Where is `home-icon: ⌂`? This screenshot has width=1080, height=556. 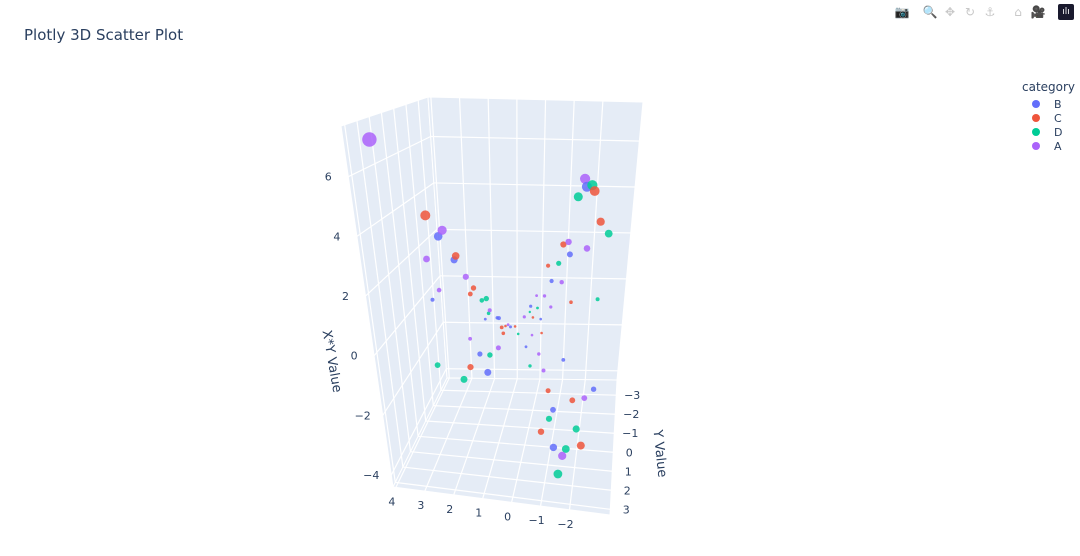 home-icon: ⌂ is located at coordinates (1018, 12).